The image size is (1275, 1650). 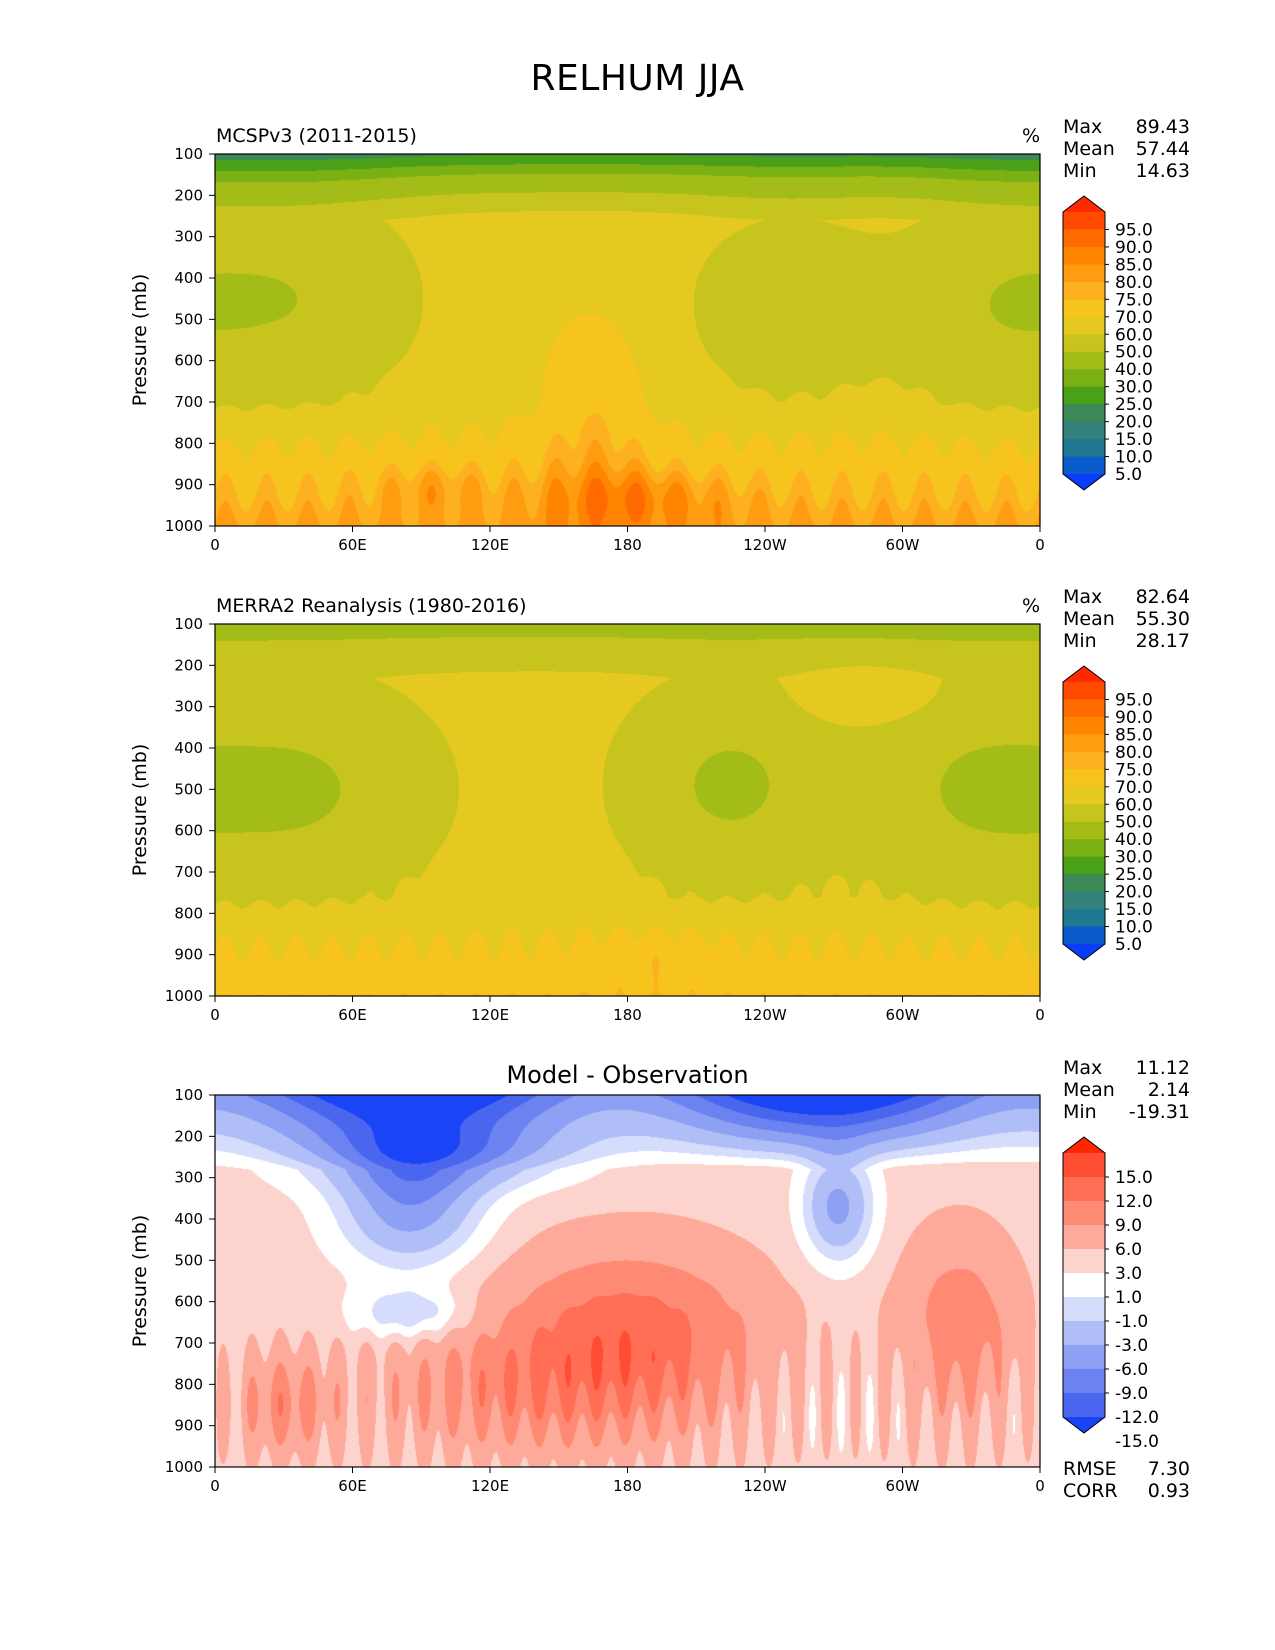 I want to click on colorbar-label: -12.0, so click(x=1137, y=1418).